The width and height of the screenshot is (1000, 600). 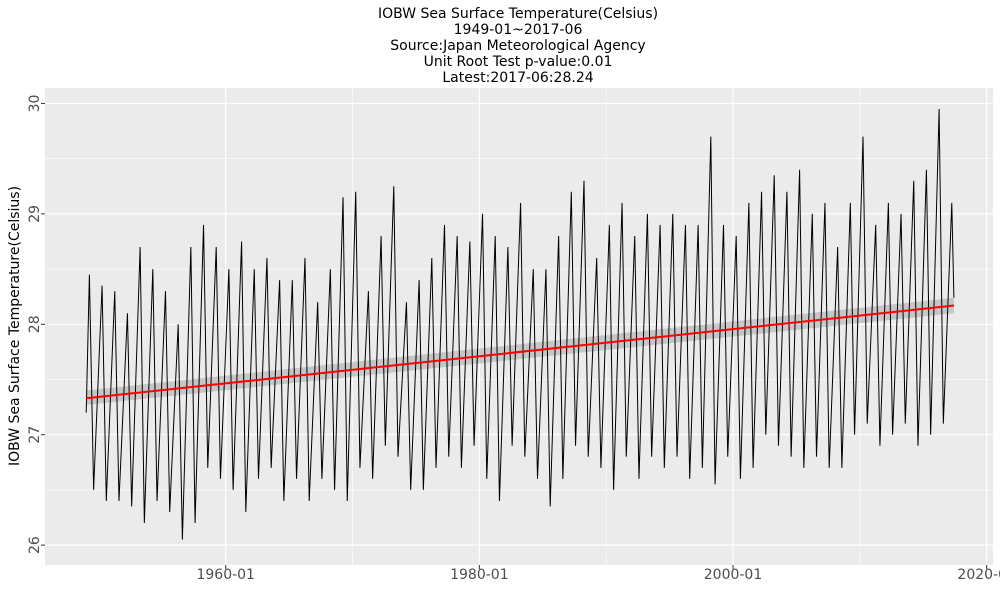 What do you see at coordinates (517, 78) in the screenshot?
I see `chart-title: Latest:2017-06:28.24` at bounding box center [517, 78].